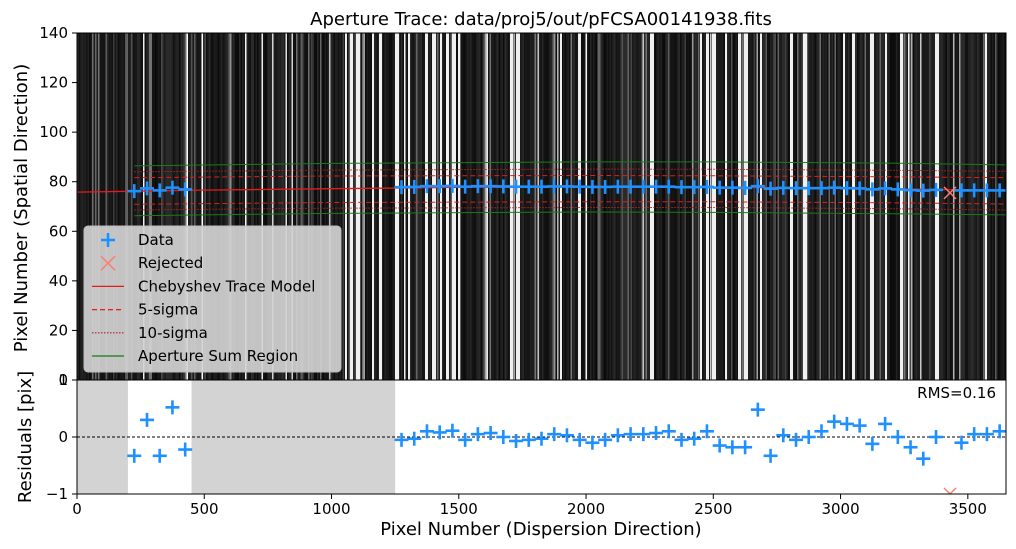 The width and height of the screenshot is (1016, 549). What do you see at coordinates (137, 240) in the screenshot?
I see `legend-item: Data` at bounding box center [137, 240].